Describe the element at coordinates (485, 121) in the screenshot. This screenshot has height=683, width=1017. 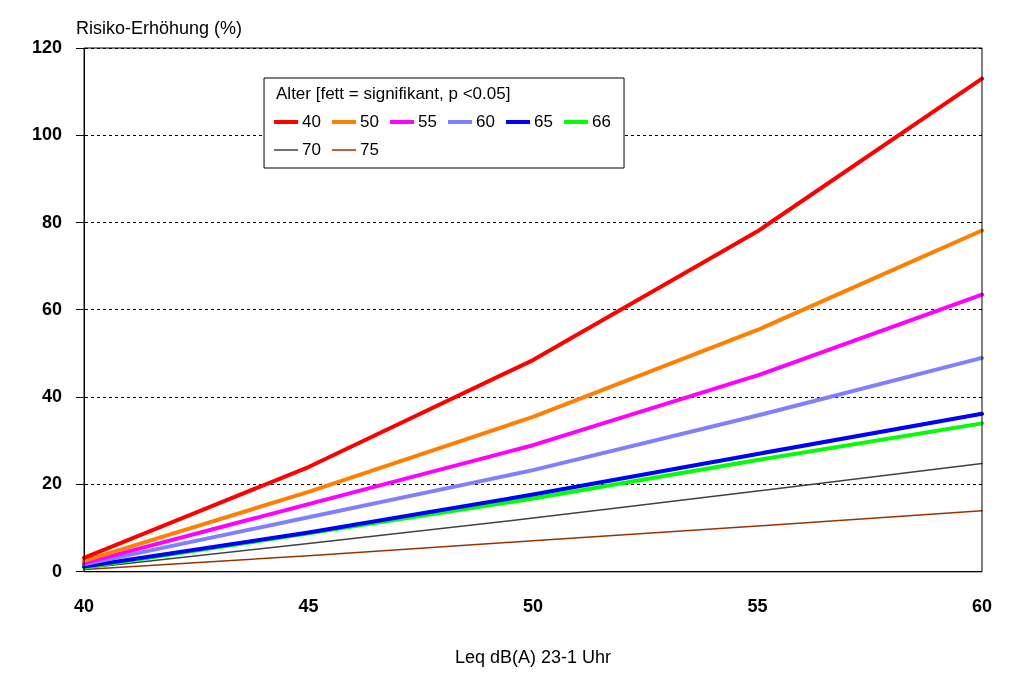
I see `legend-label: 60` at that location.